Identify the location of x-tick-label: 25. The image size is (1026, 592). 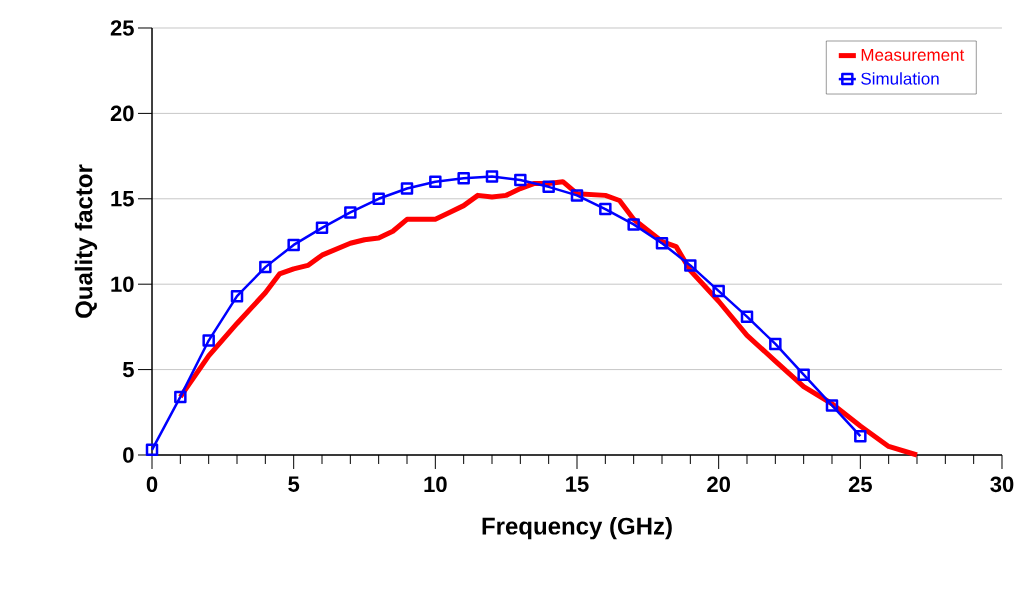
(860, 484).